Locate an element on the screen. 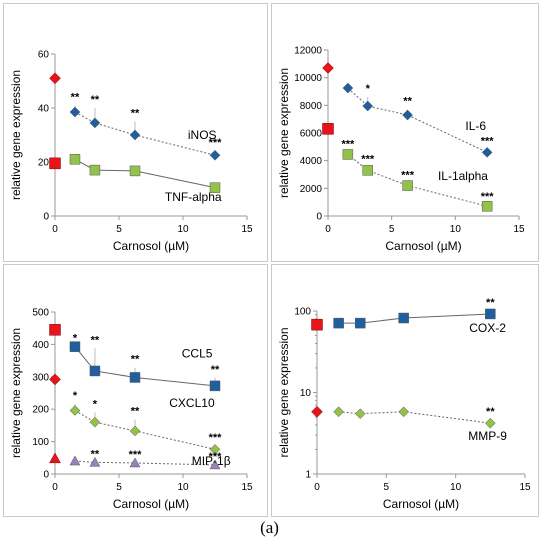  series-tnf-alpha: TNF-alpha is located at coordinates (135, 179).